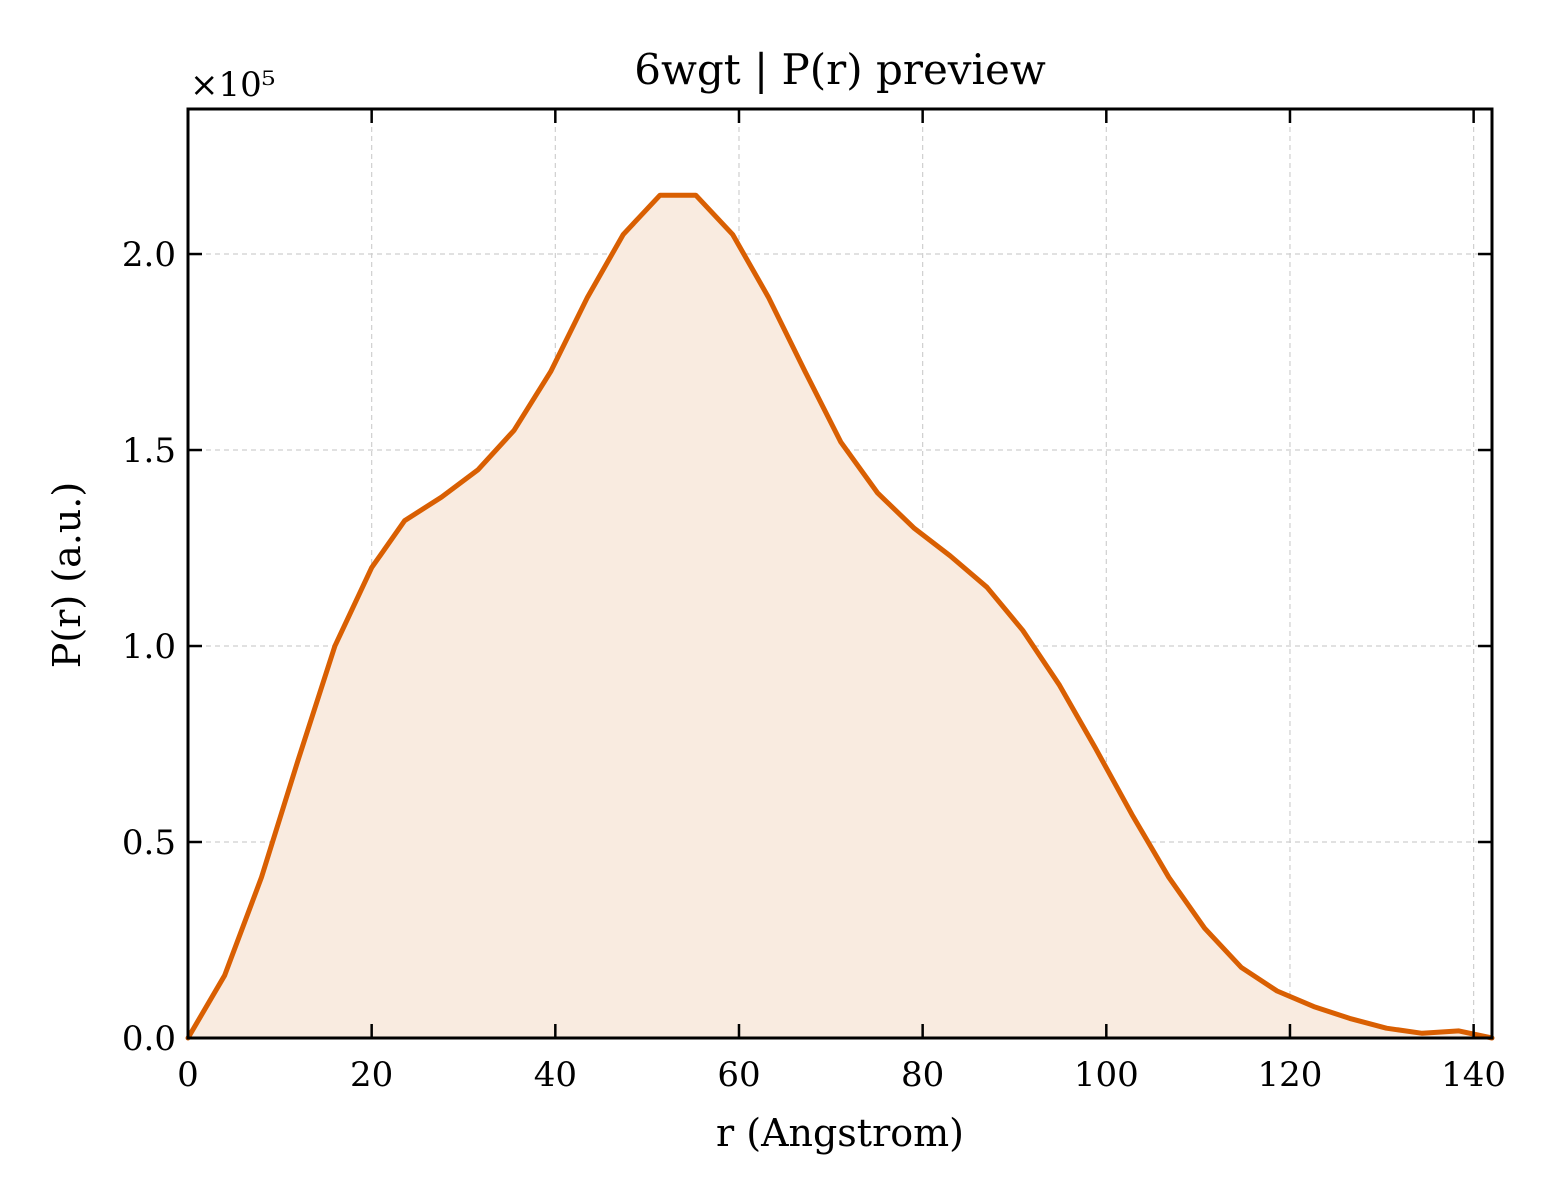 This screenshot has width=1560, height=1200. I want to click on x-axis-label: r (Angstrom), so click(840, 1133).